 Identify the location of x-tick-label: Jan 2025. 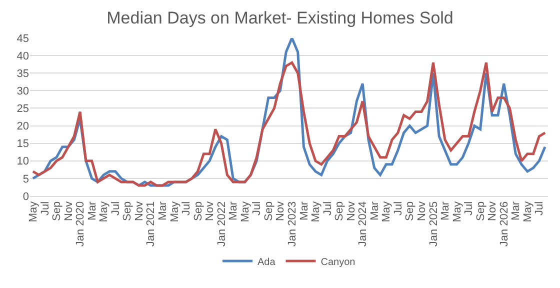
(434, 224).